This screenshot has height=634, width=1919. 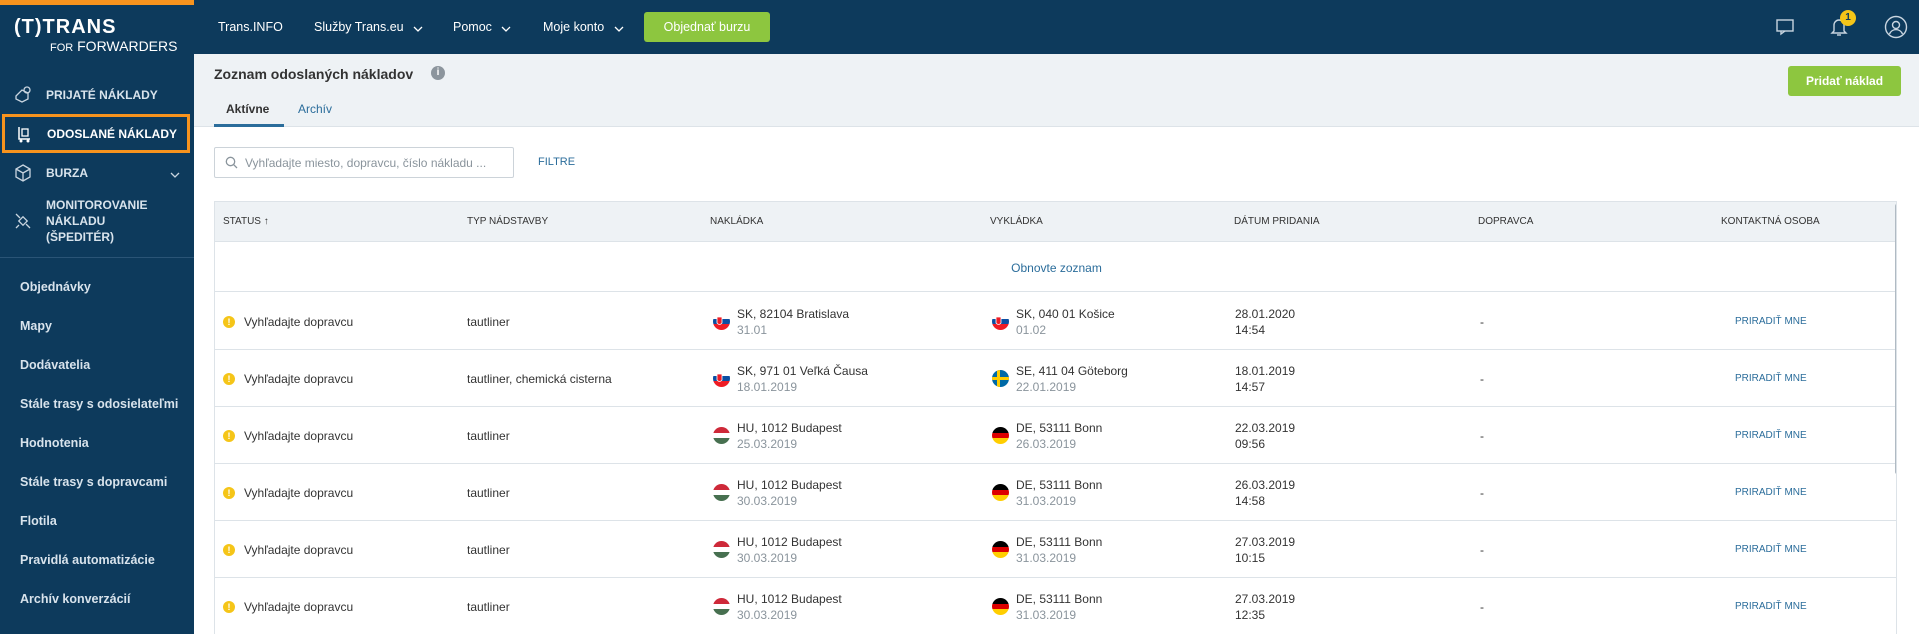 What do you see at coordinates (1046, 386) in the screenshot?
I see `unloading-date: 22.01.2019` at bounding box center [1046, 386].